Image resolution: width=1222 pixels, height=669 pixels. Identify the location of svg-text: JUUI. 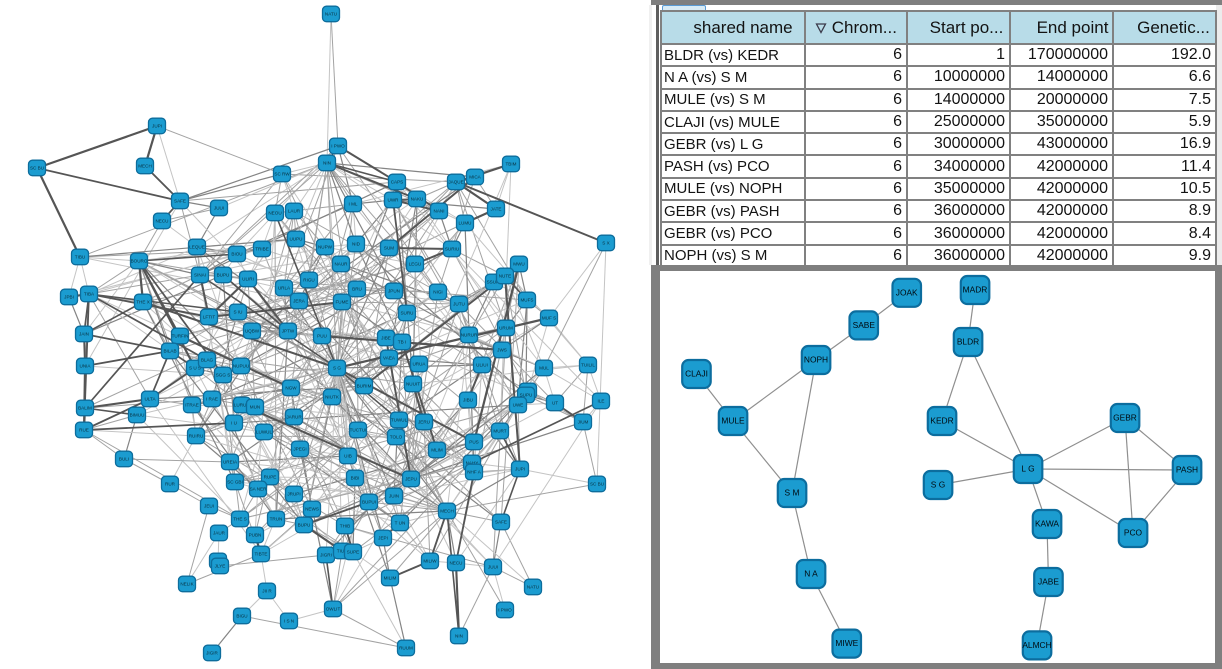
(493, 567).